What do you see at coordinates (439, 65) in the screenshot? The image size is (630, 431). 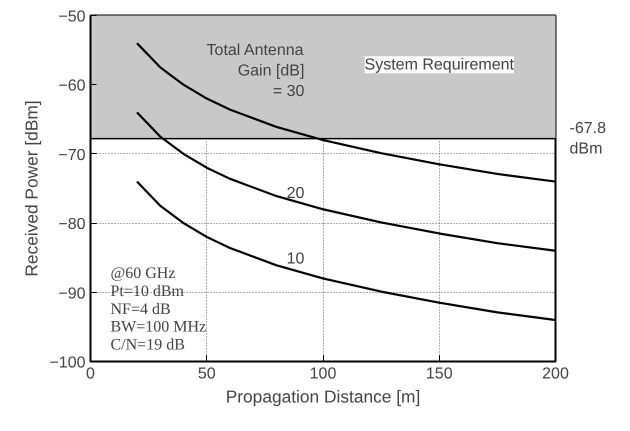 I see `band-label: System Requirement` at bounding box center [439, 65].